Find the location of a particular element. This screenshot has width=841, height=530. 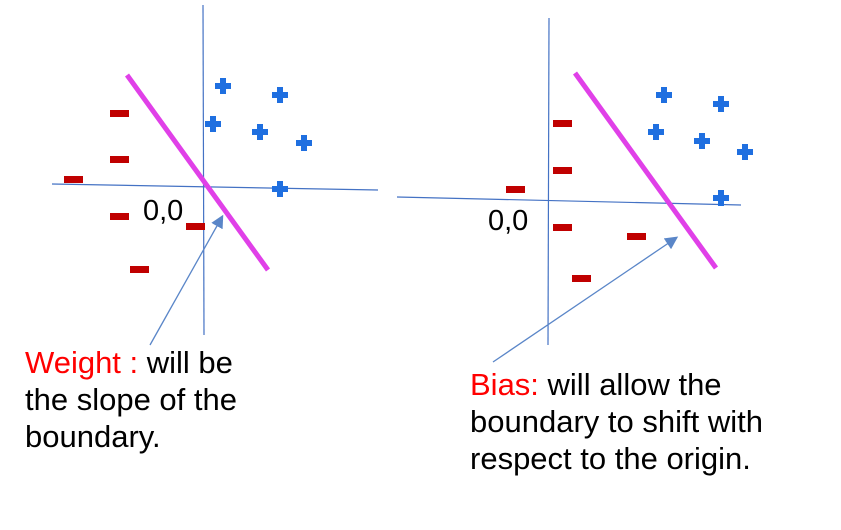

right-decision-boundary is located at coordinates (645, 170).